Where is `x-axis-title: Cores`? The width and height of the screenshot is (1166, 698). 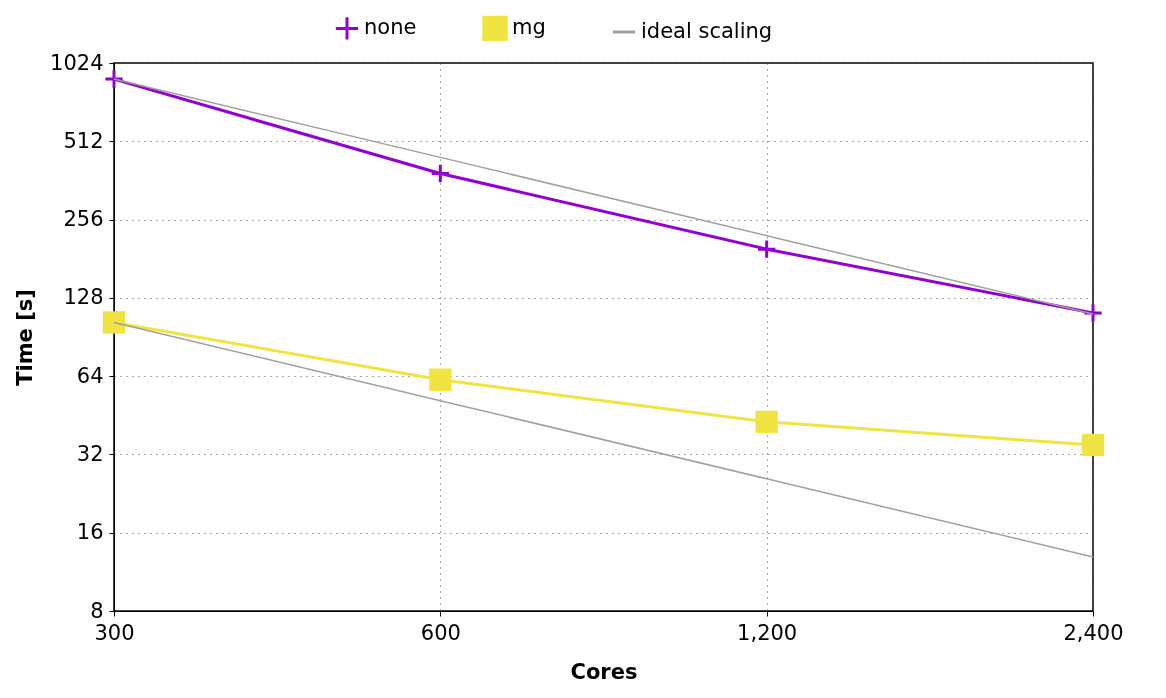
x-axis-title: Cores is located at coordinates (604, 671).